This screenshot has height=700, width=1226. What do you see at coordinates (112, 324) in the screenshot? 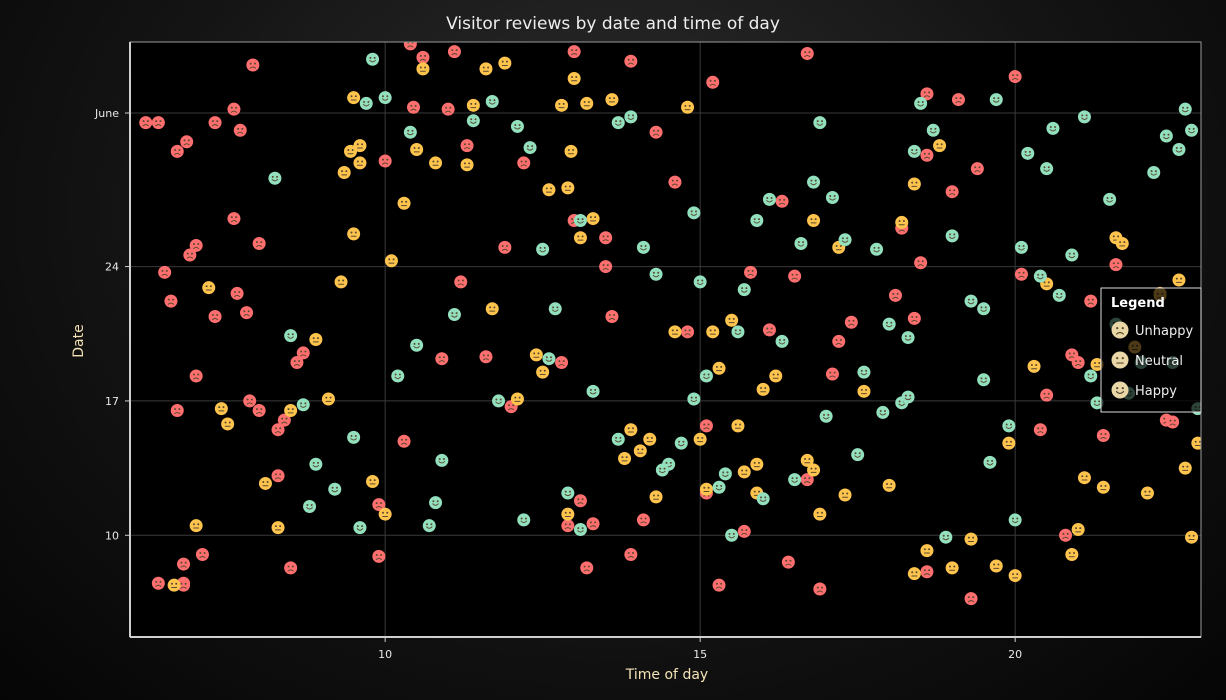
I see `y-axis-ticks: 10 17 24 June` at bounding box center [112, 324].